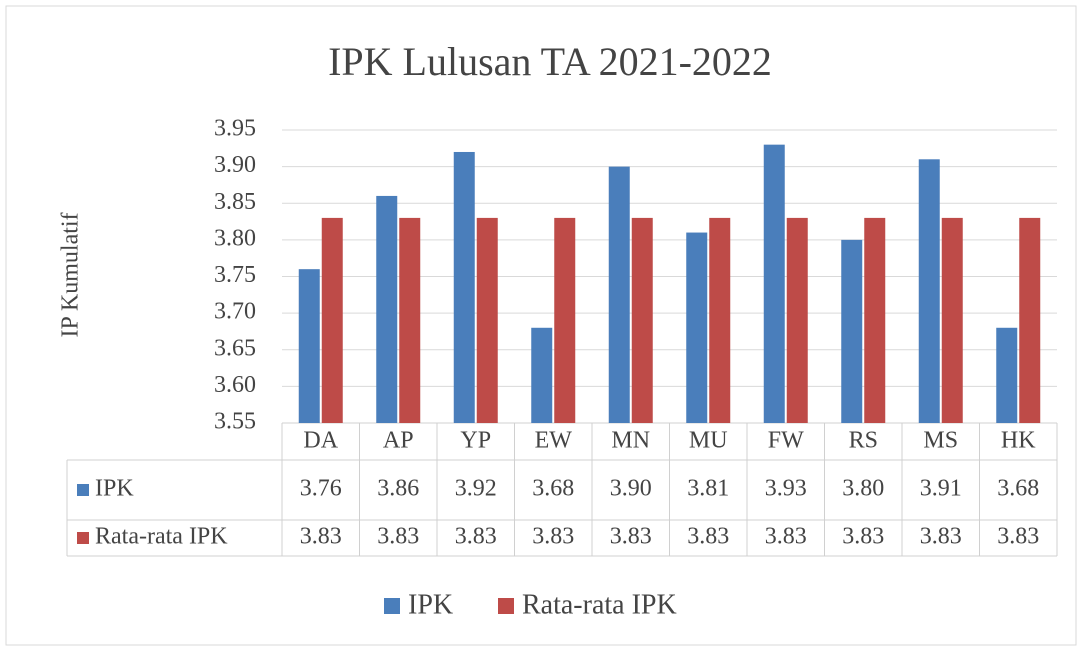 The image size is (1082, 651). Describe the element at coordinates (708, 489) in the screenshot. I see `table-cell: 3.81` at that location.